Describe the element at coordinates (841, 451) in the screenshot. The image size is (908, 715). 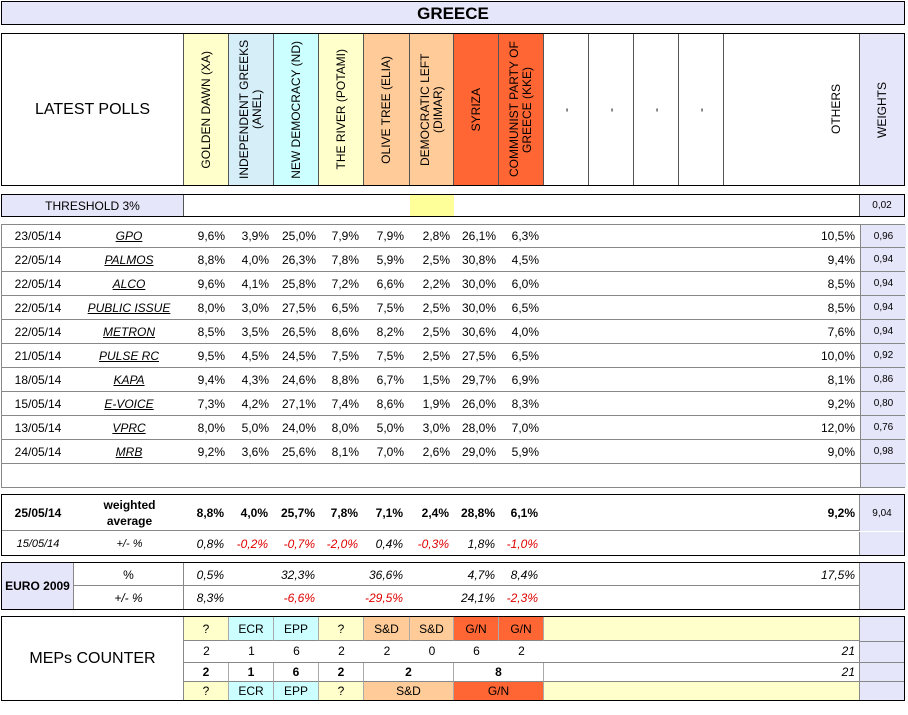
I see `poll-others: 9,0%` at that location.